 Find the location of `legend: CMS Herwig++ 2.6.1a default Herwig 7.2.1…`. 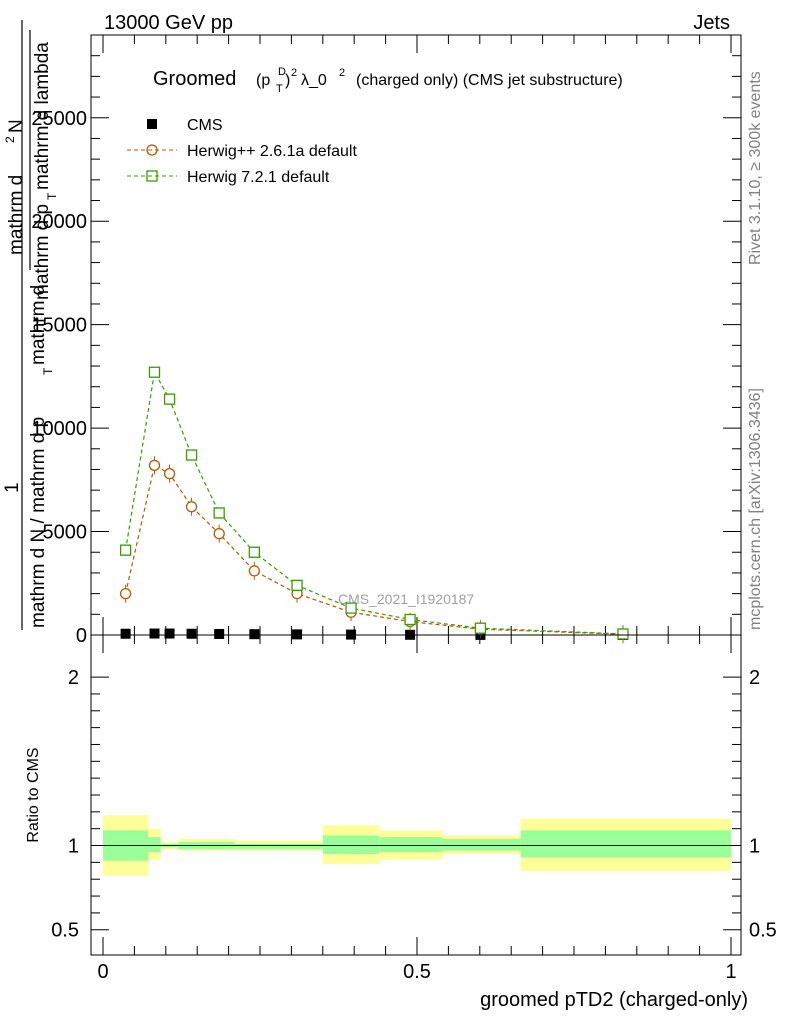

legend: CMS Herwig++ 2.6.1a default Herwig 7.2.1… is located at coordinates (242, 151).